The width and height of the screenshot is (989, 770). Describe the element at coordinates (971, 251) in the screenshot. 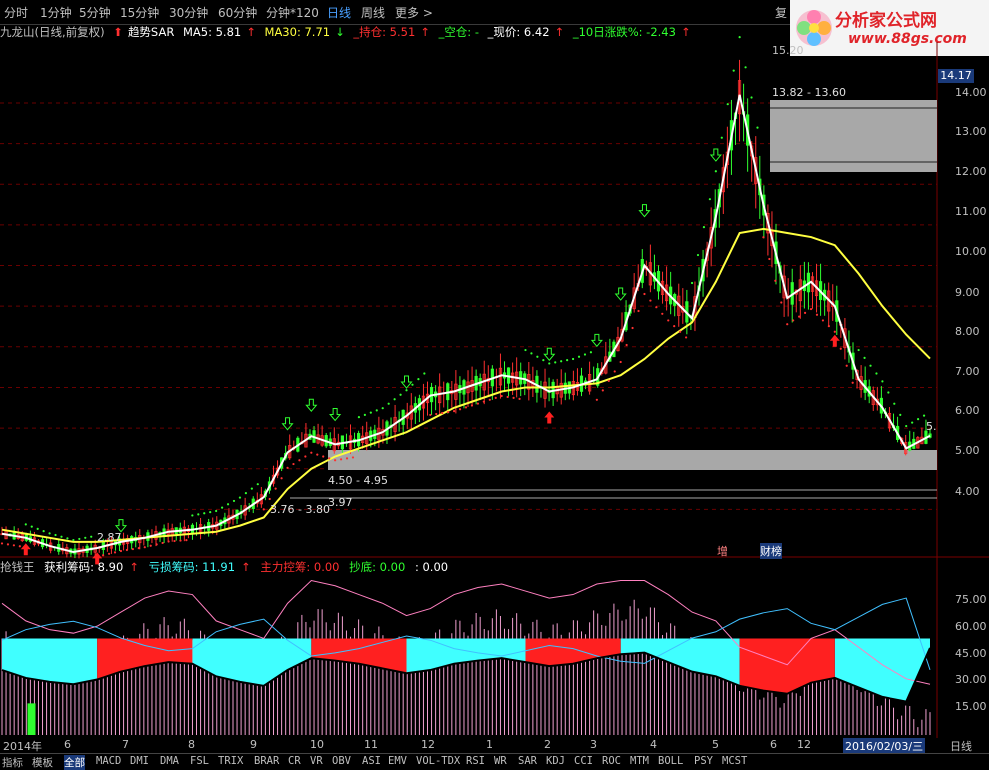

I see `price-tick: 10.00` at that location.